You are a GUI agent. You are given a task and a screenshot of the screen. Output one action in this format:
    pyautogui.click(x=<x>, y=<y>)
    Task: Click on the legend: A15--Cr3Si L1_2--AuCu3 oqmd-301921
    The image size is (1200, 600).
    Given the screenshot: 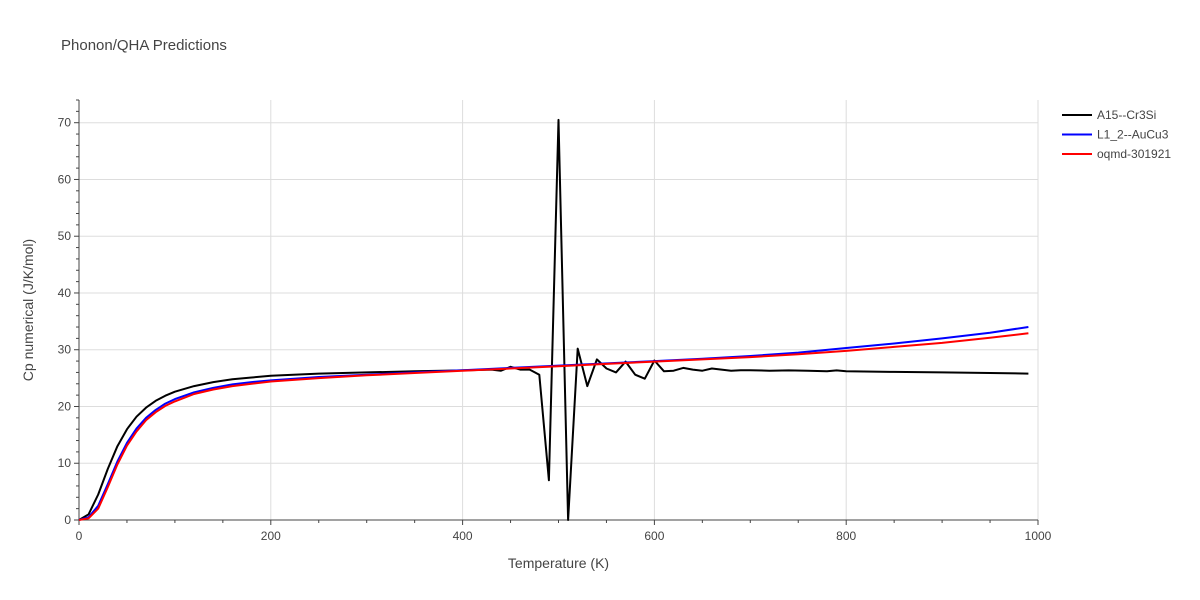 What is the action you would take?
    pyautogui.click(x=1116, y=134)
    